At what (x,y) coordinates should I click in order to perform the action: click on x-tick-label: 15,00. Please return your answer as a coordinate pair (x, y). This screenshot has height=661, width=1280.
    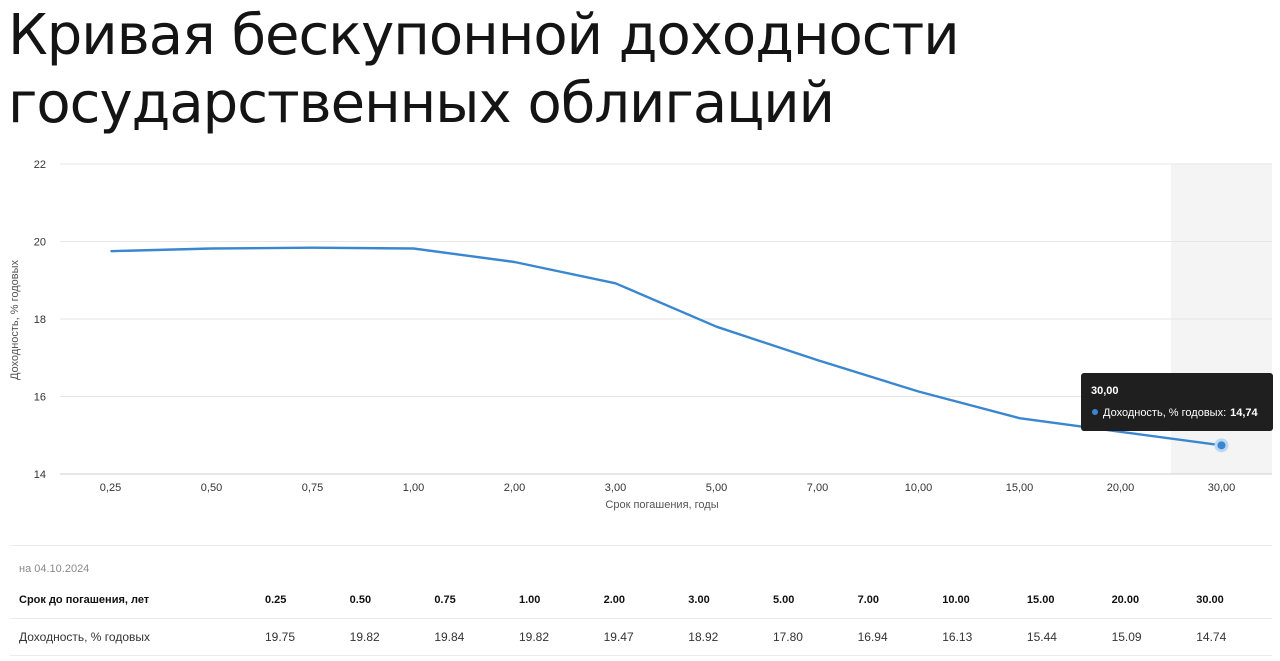
    Looking at the image, I should click on (1020, 488).